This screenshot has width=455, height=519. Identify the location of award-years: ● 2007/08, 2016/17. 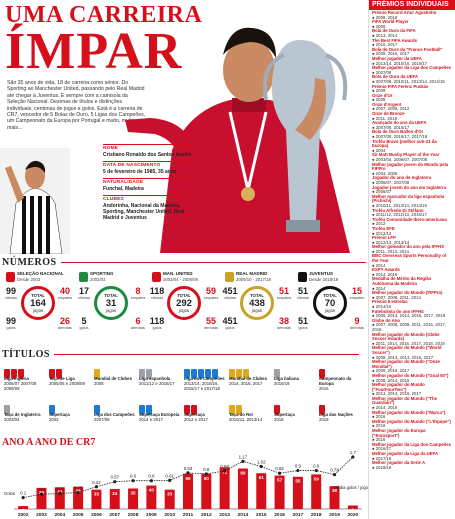
(391, 127).